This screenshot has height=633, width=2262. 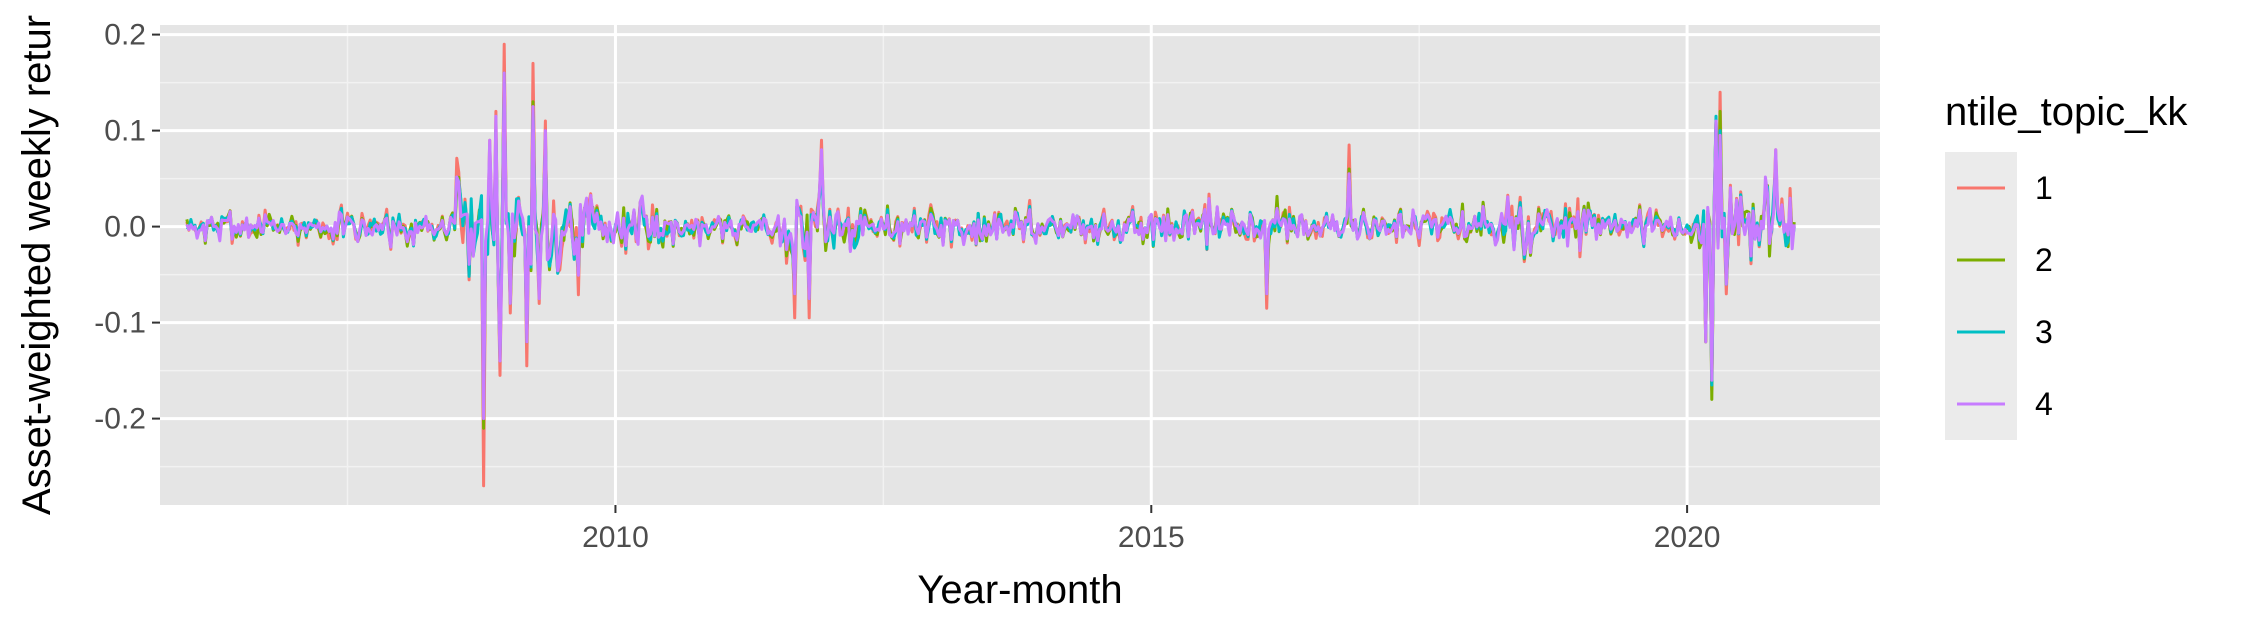 What do you see at coordinates (2066, 265) in the screenshot?
I see `legend: ntile_topic_kk 1 2 3 4` at bounding box center [2066, 265].